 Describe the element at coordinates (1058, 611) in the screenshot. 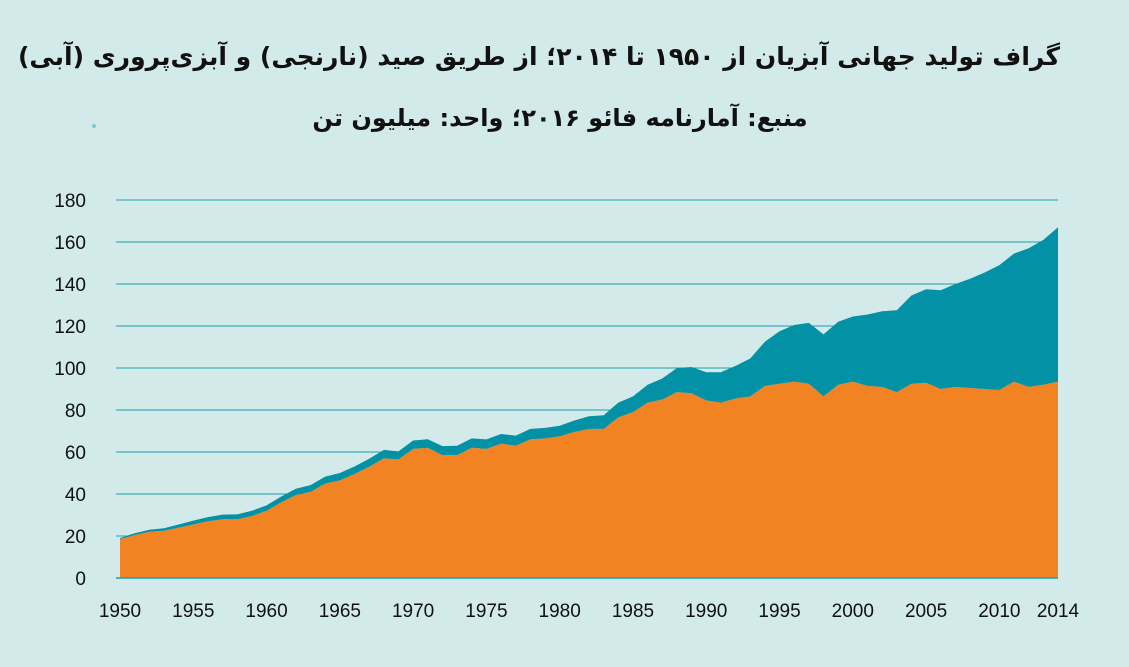

I see `x-tick-label: 2014` at that location.